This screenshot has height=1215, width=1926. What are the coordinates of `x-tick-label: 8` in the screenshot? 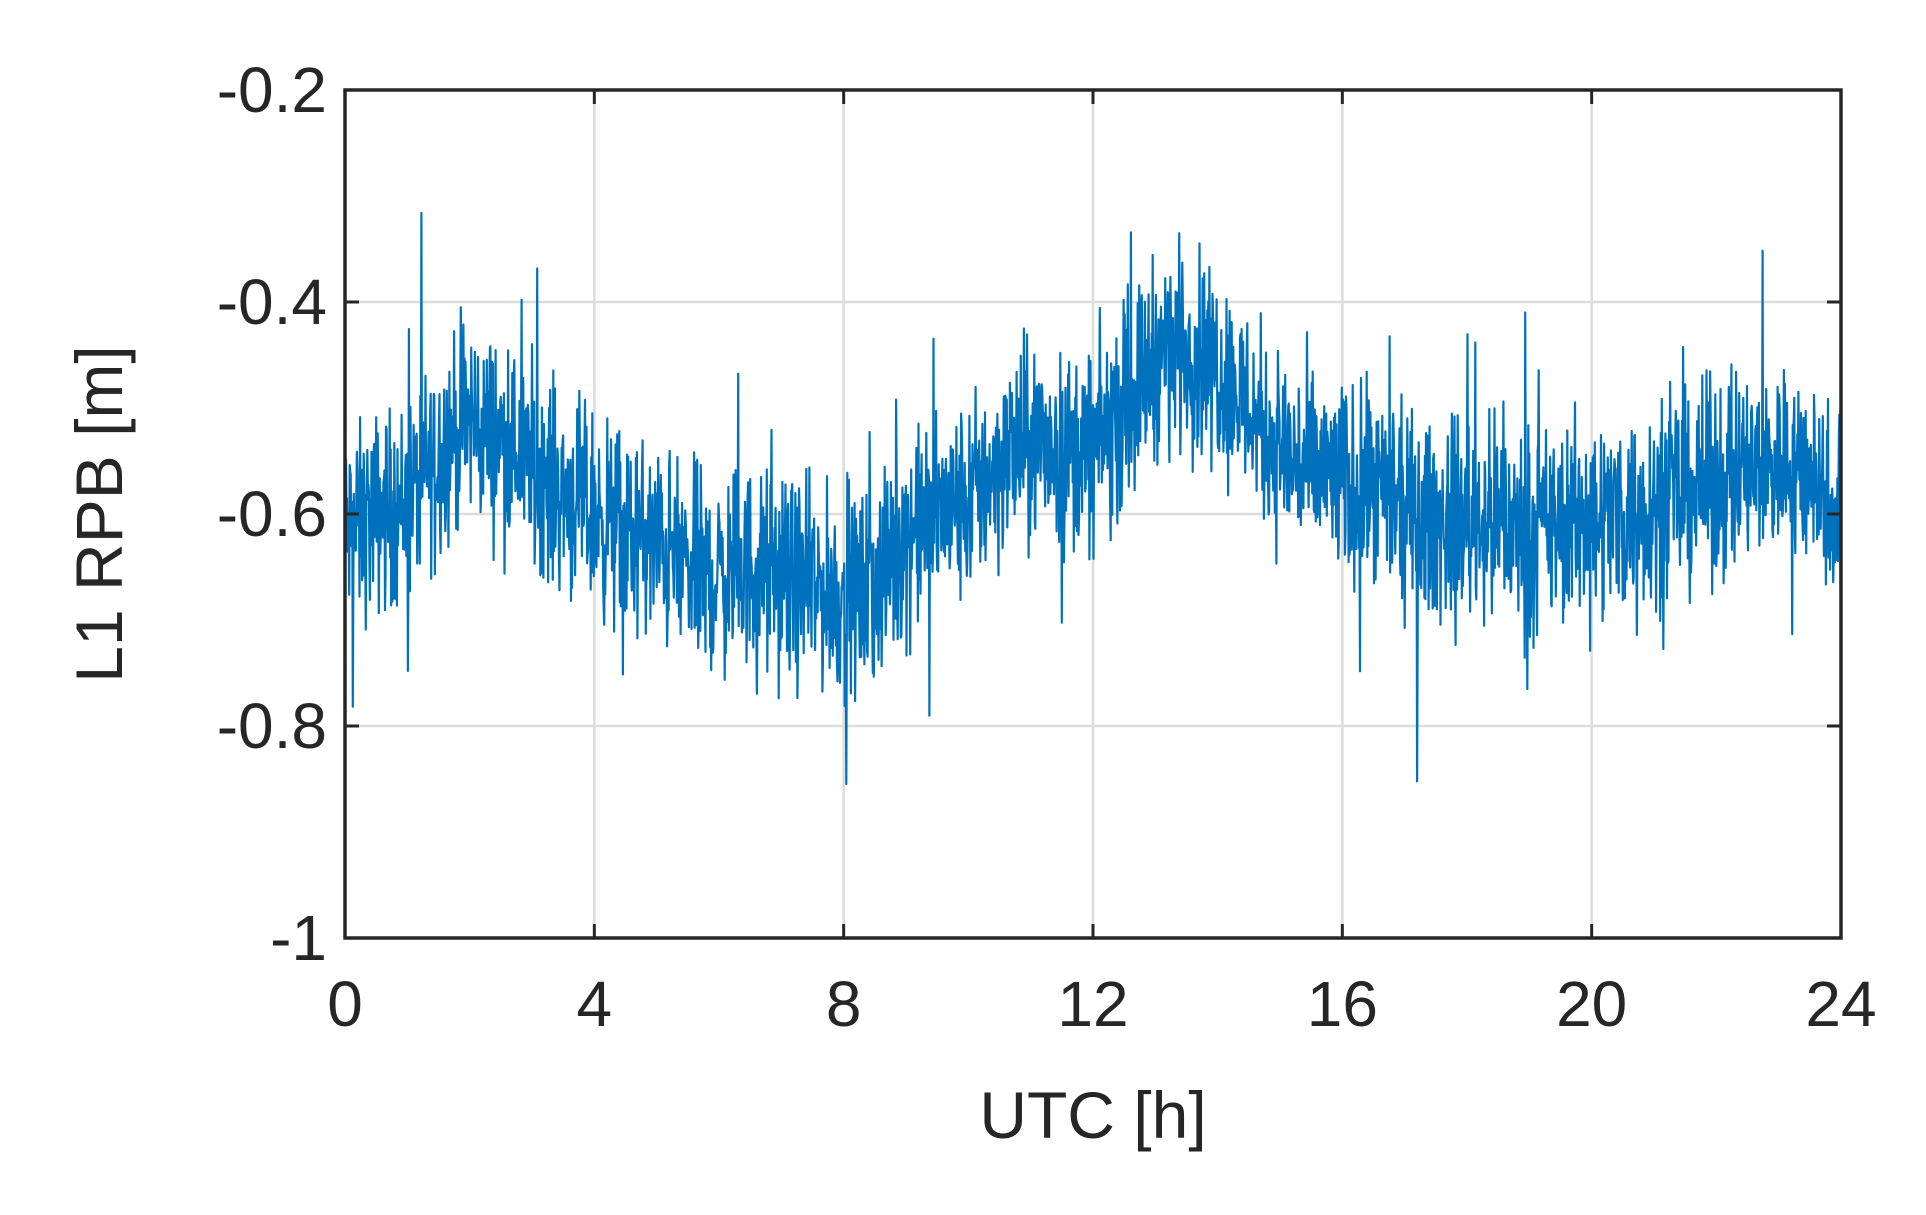 It's located at (844, 1004).